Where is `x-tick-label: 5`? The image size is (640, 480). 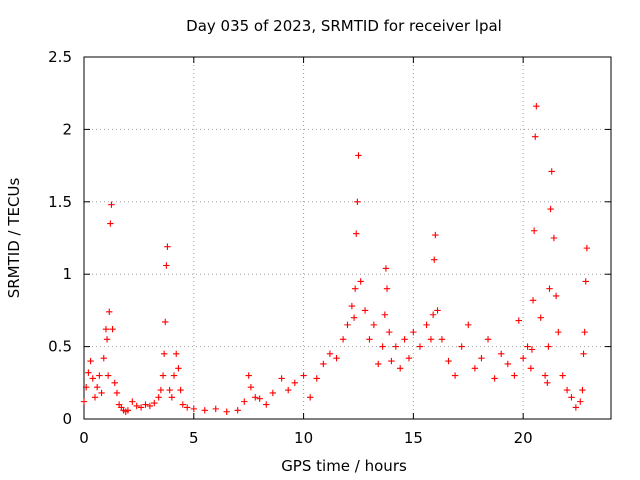
x-tick-label: 5 is located at coordinates (194, 438).